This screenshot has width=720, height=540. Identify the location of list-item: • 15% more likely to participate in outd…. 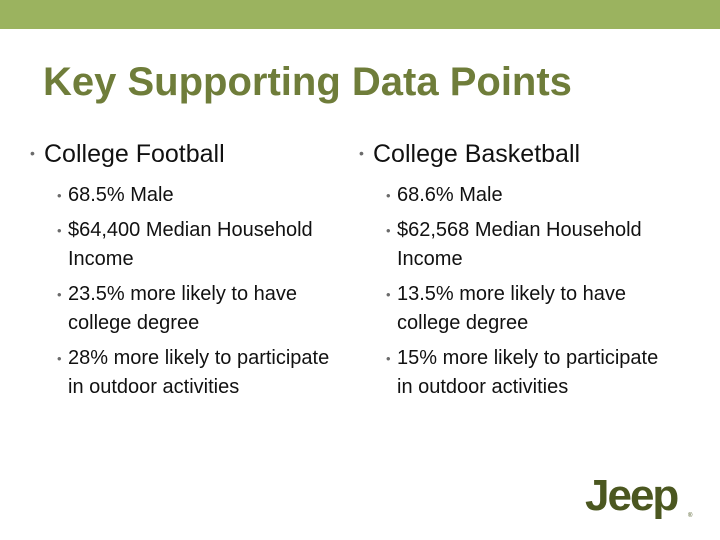
(532, 373).